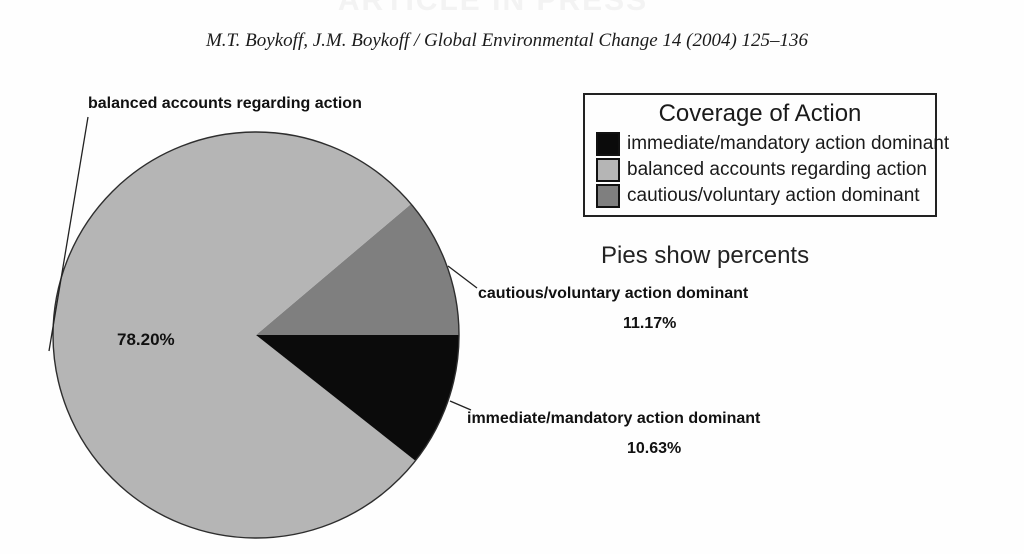 The height and width of the screenshot is (554, 1024). I want to click on legend-item-immediate: immediate/mandatory action dominant, so click(772, 144).